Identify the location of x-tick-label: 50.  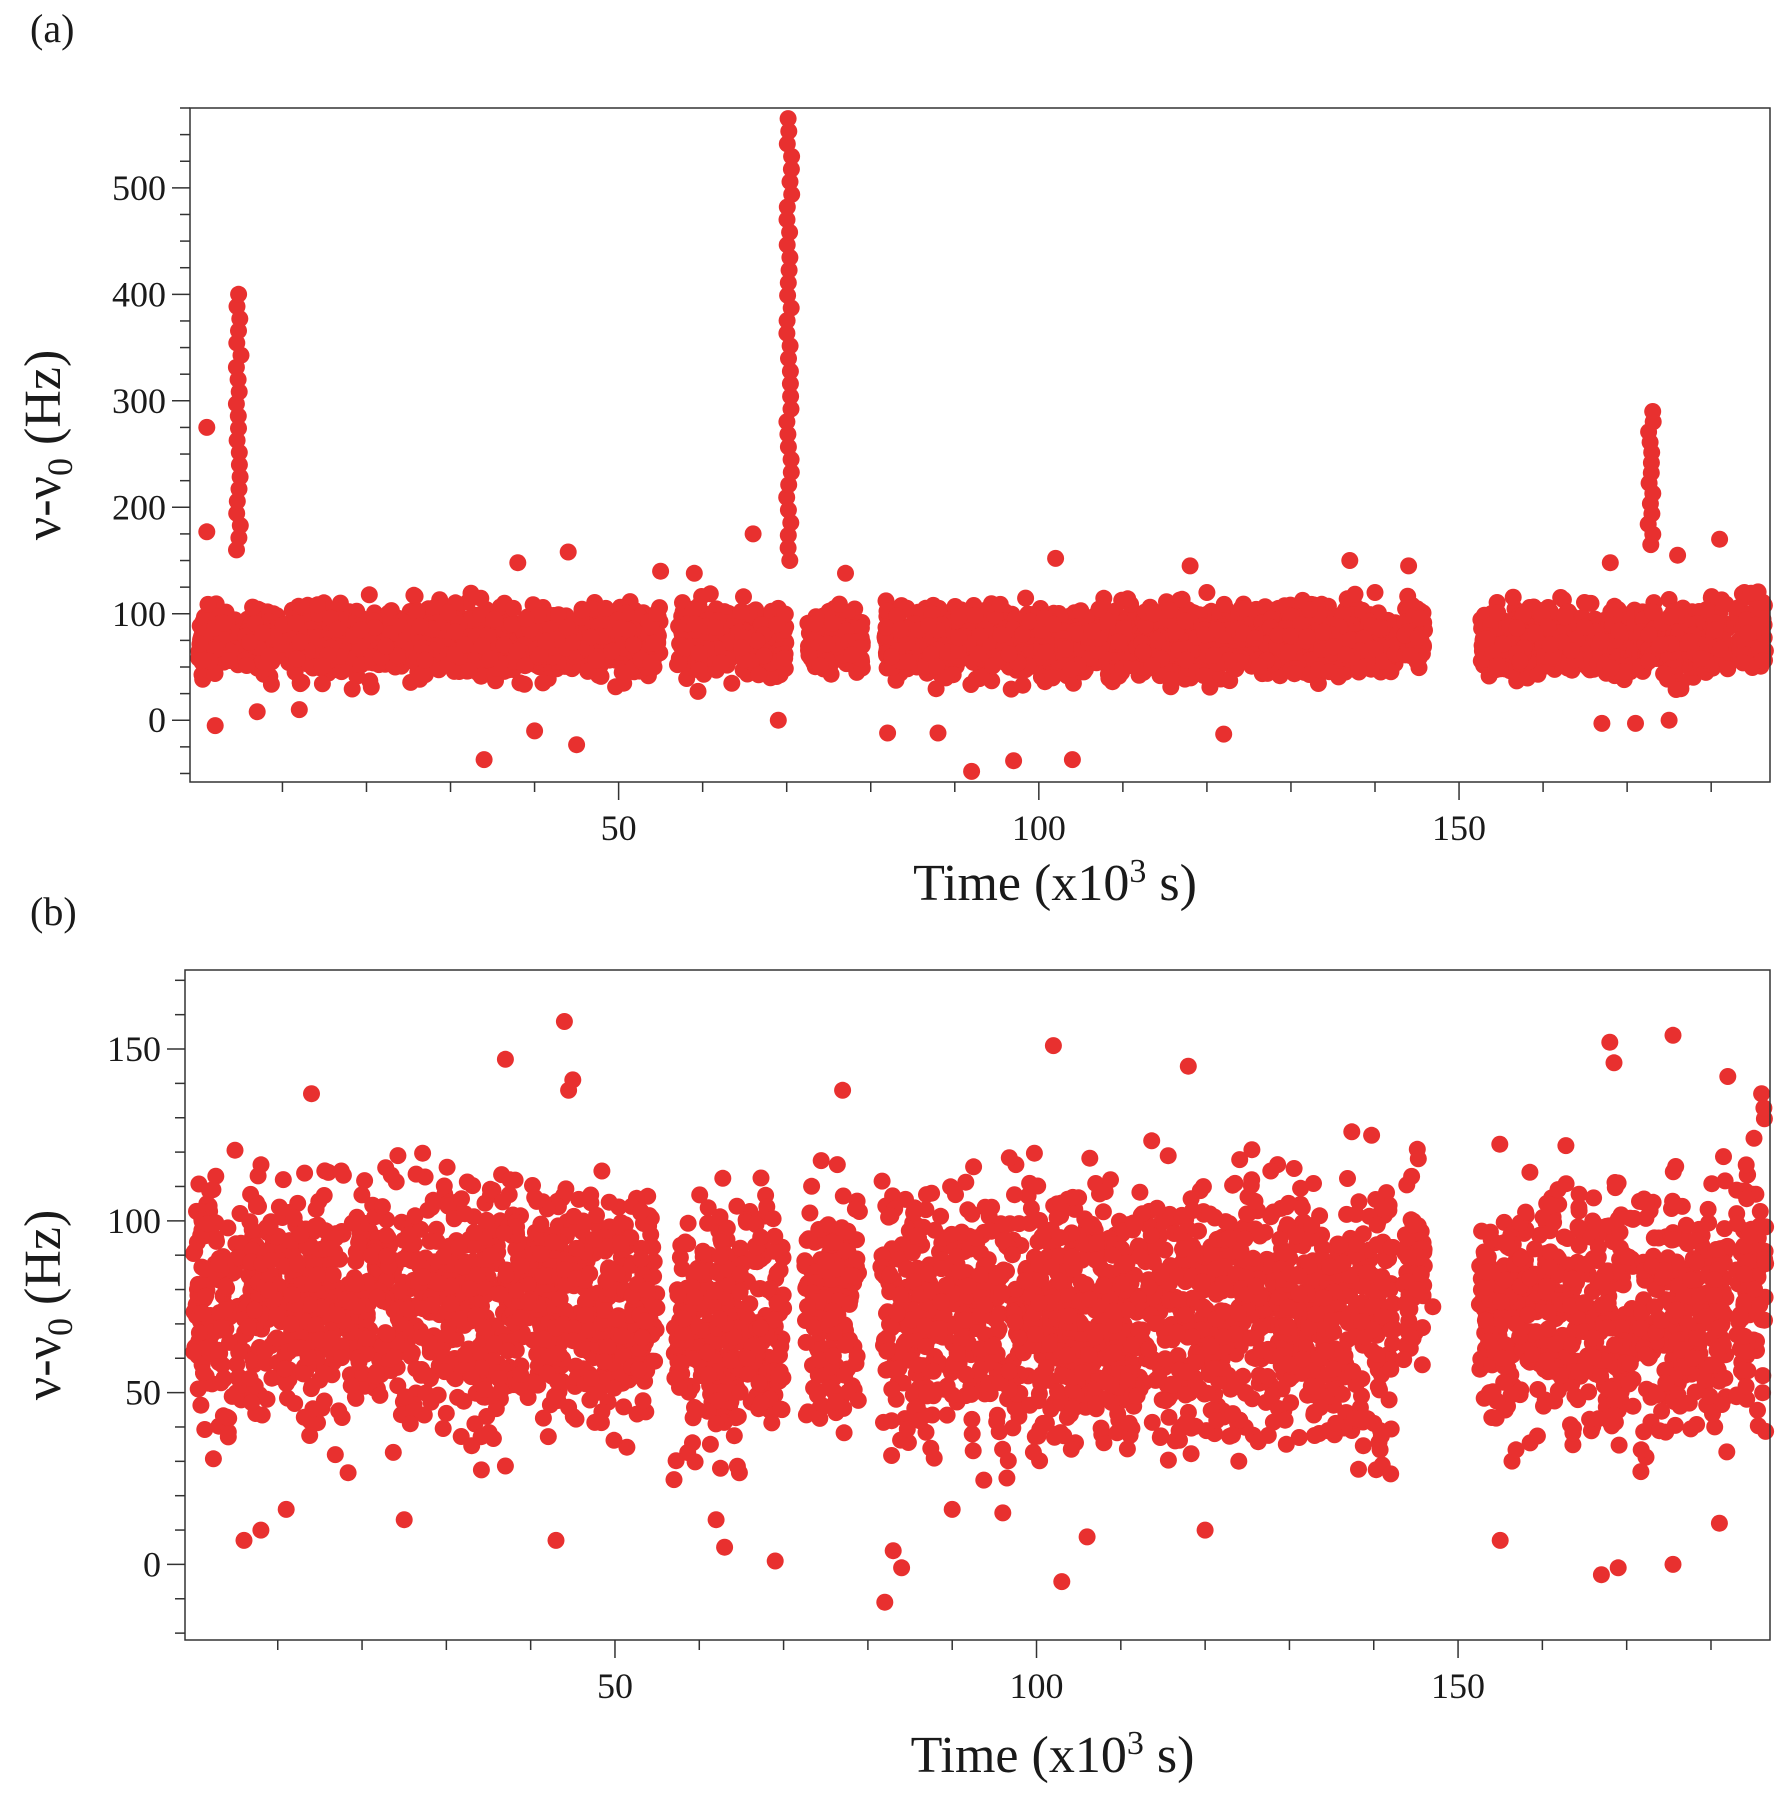
(619, 828).